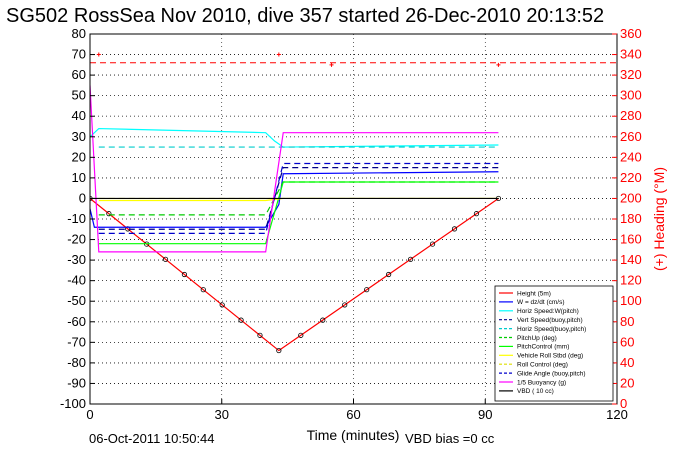  Describe the element at coordinates (79, 33) in the screenshot. I see `y-tick-label: 80` at that location.